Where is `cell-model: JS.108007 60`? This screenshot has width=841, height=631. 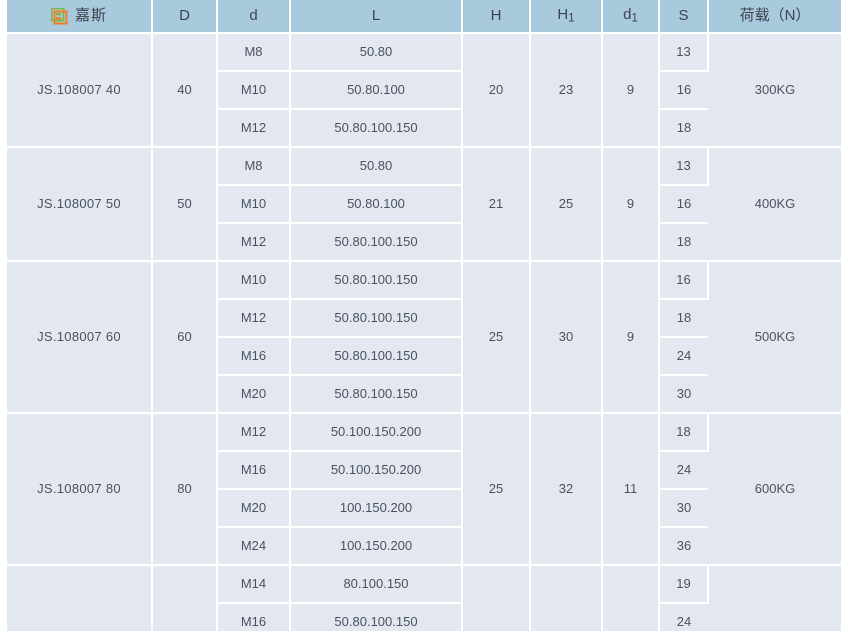
cell-model: JS.108007 60 is located at coordinates (80, 337).